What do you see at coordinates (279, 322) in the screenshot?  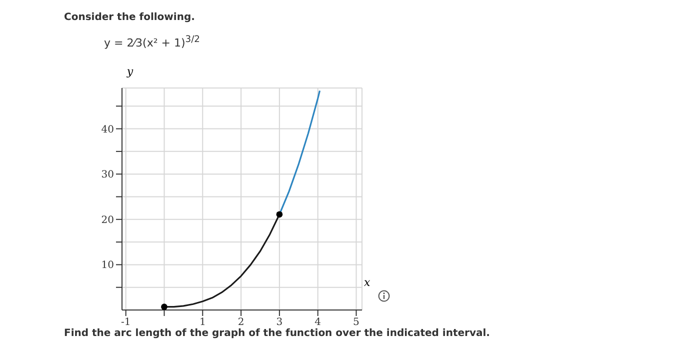 I see `x-tick-label: 3` at bounding box center [279, 322].